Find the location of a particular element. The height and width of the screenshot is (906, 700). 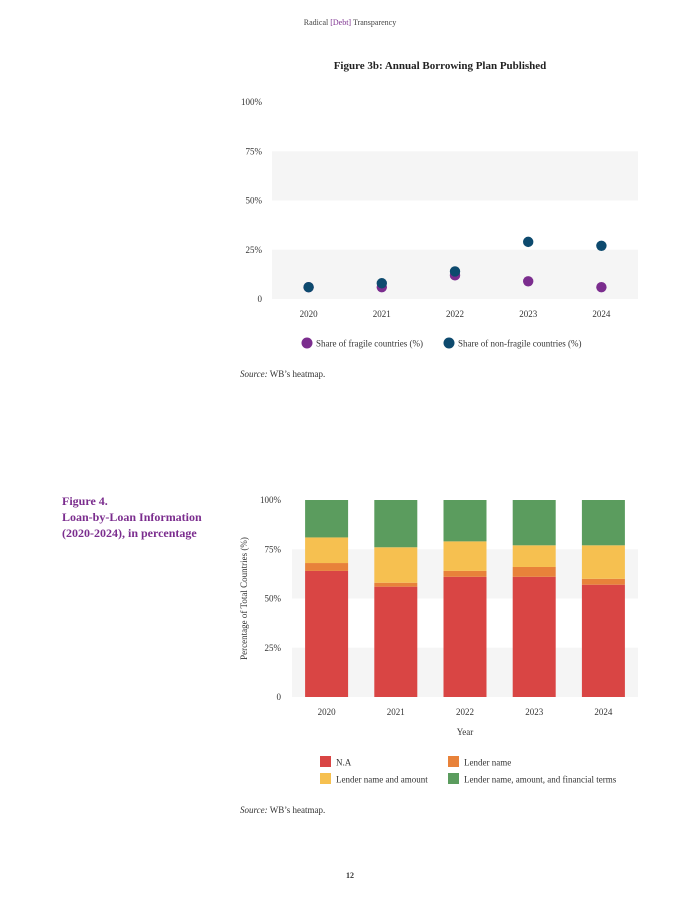

legend-label: Lender name, amount, and financial terms is located at coordinates (540, 780).